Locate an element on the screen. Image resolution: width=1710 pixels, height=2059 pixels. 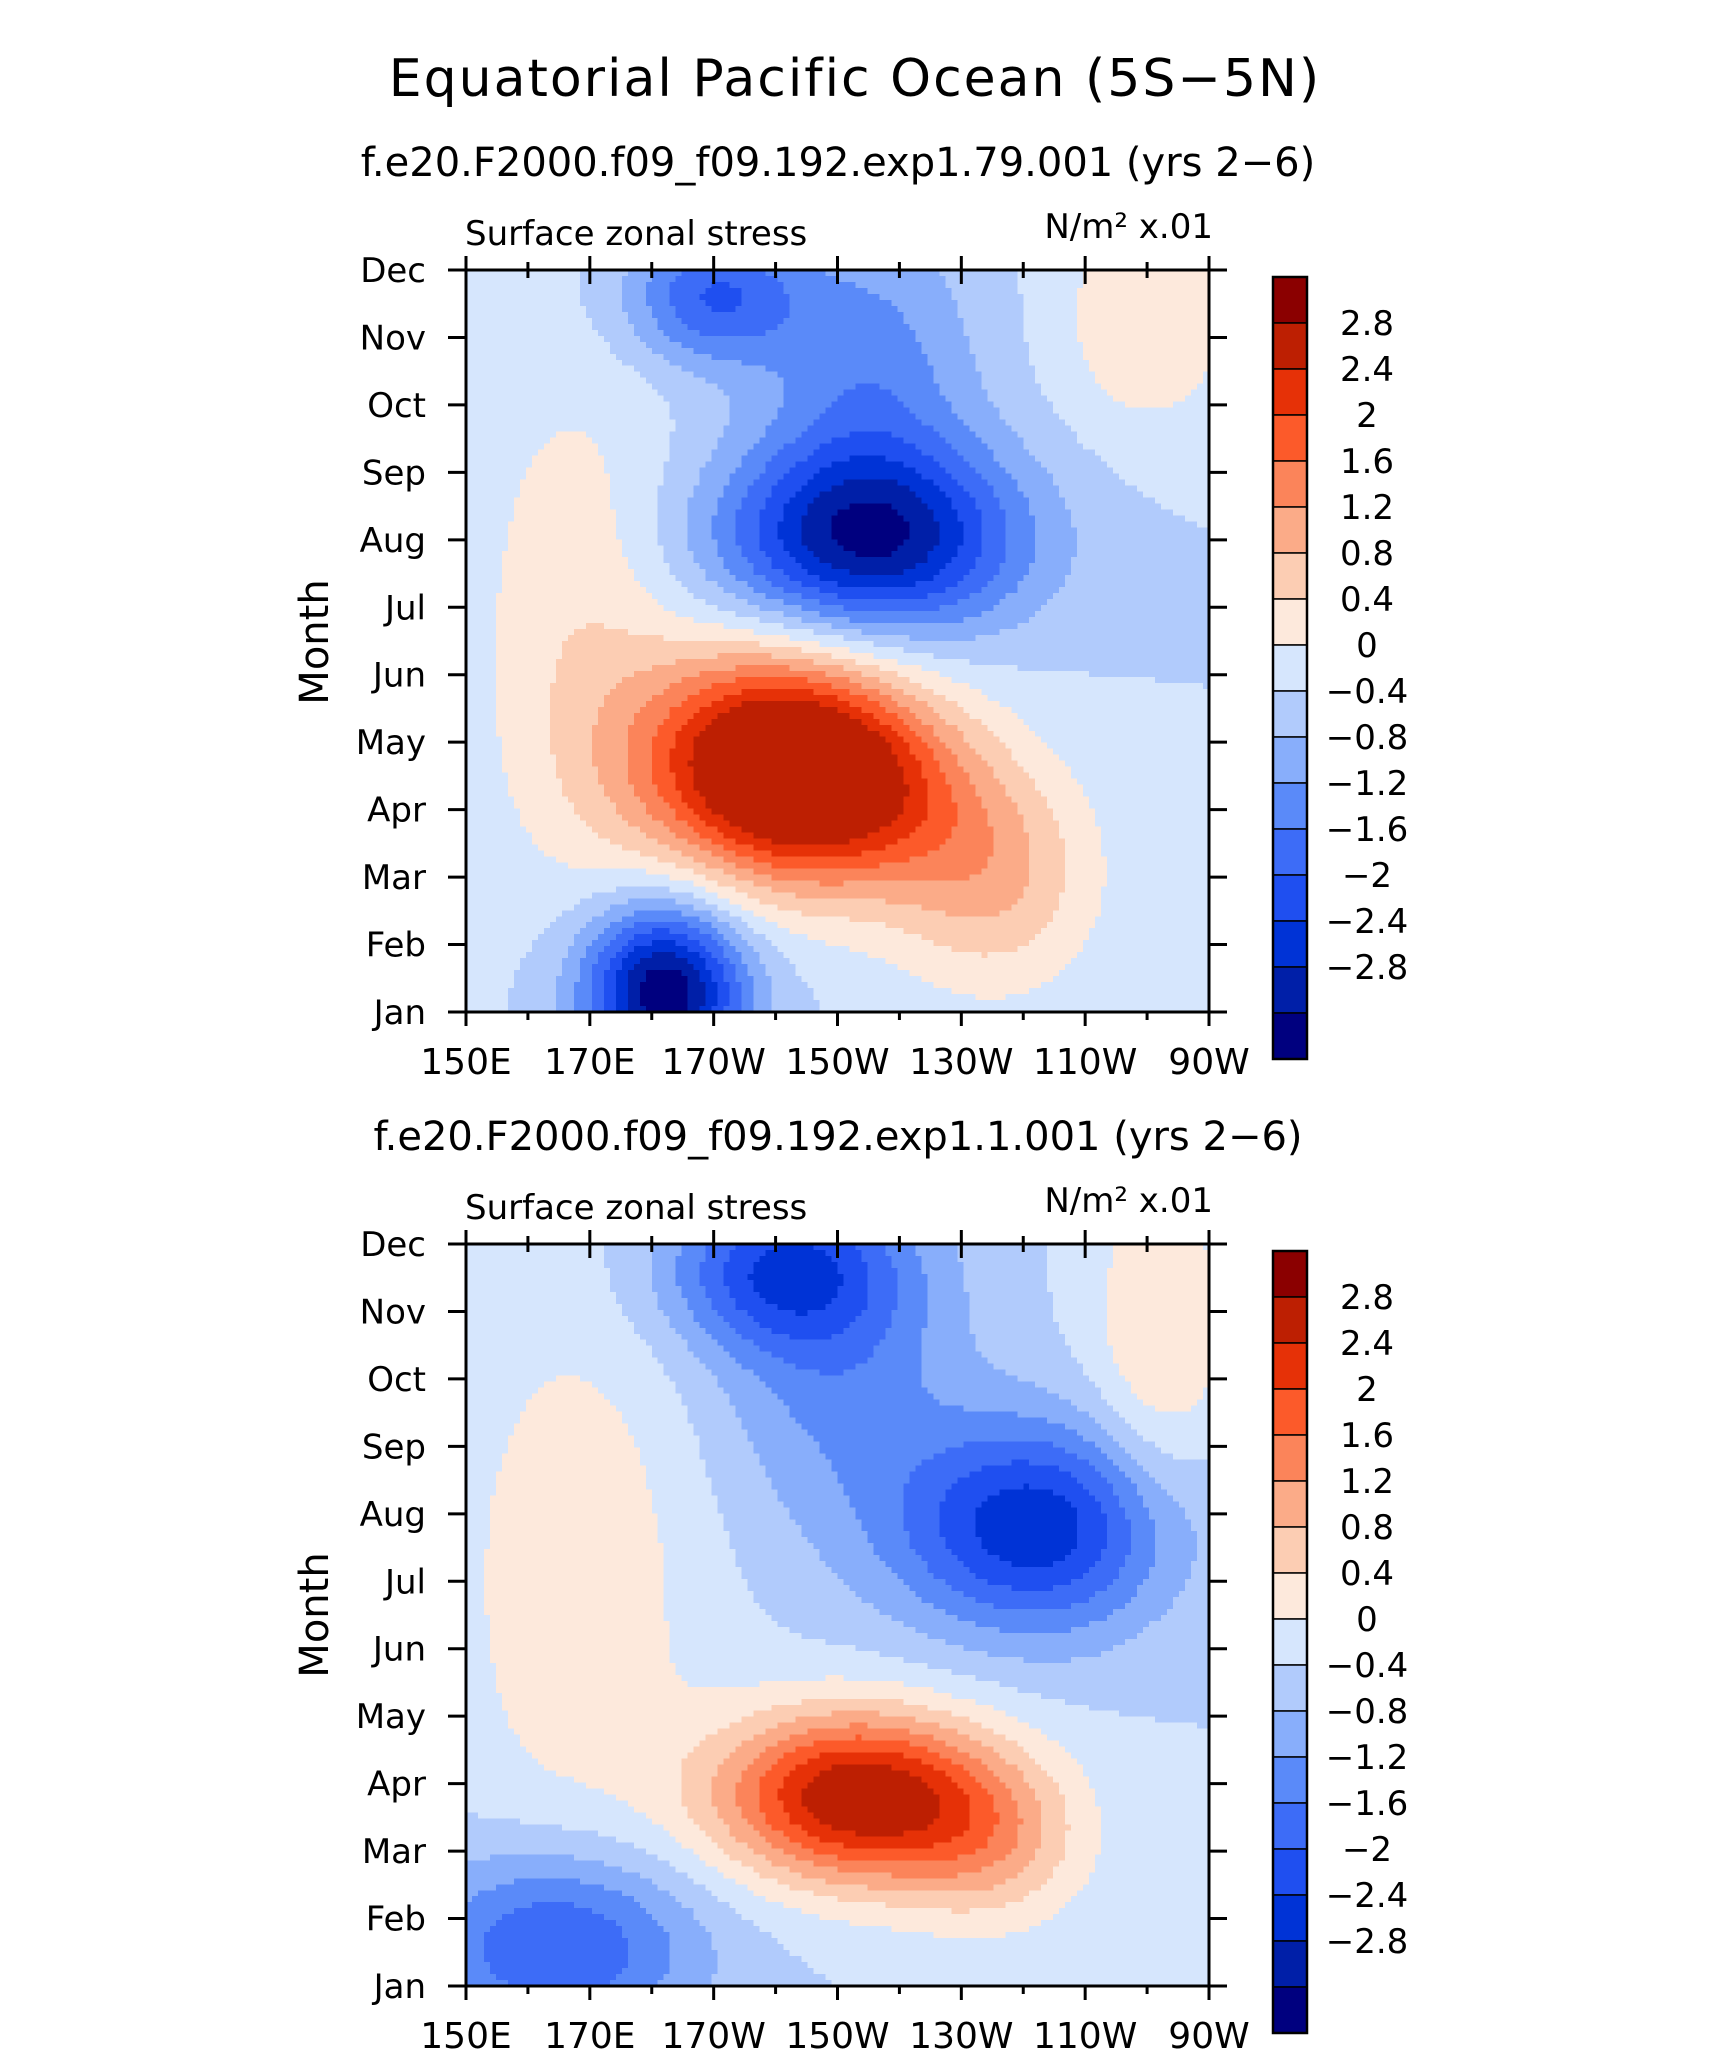
panel-top-ylabel: Month is located at coordinates (315, 641).